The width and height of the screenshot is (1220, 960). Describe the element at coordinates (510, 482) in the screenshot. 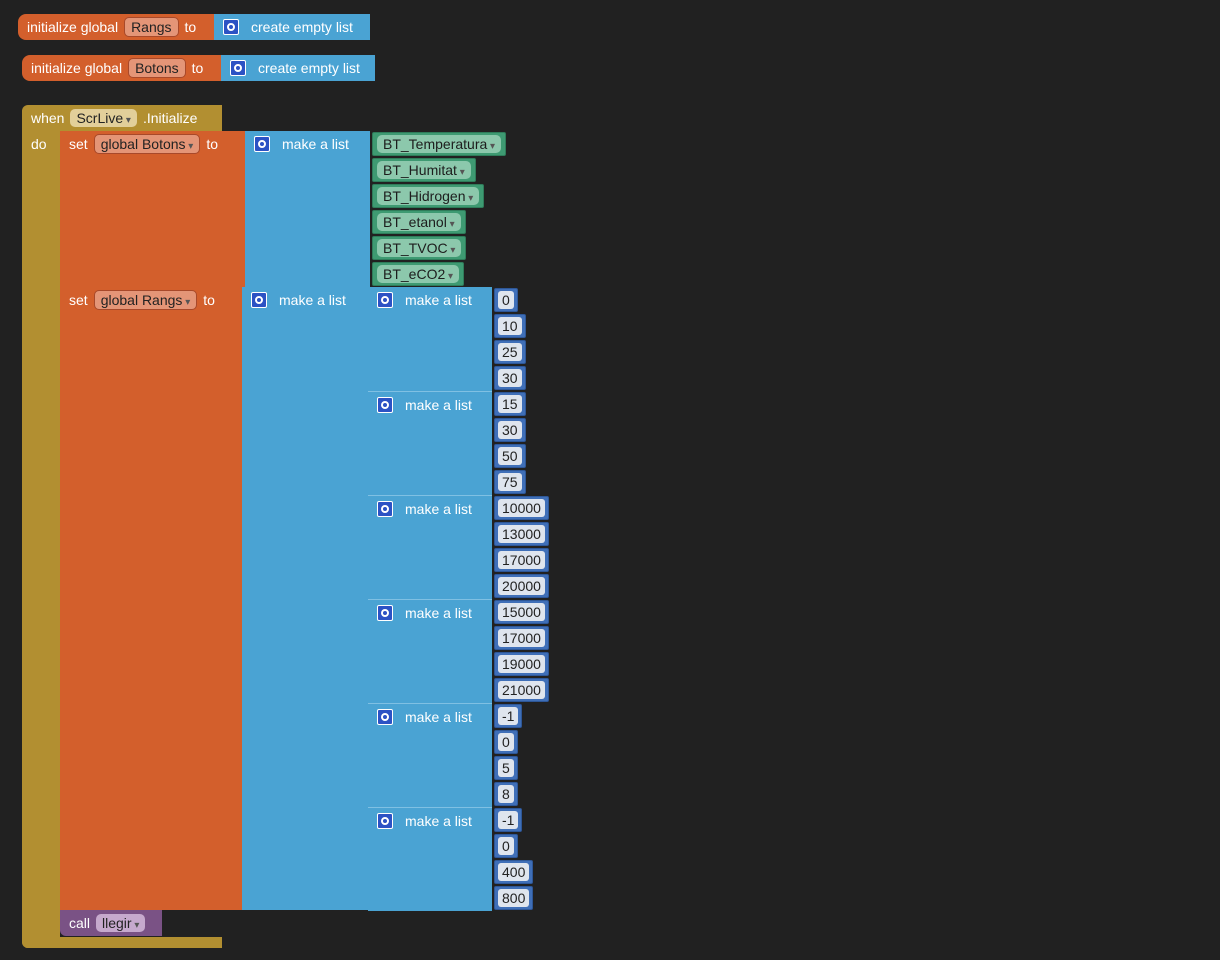

I see `number-value: 75` at that location.